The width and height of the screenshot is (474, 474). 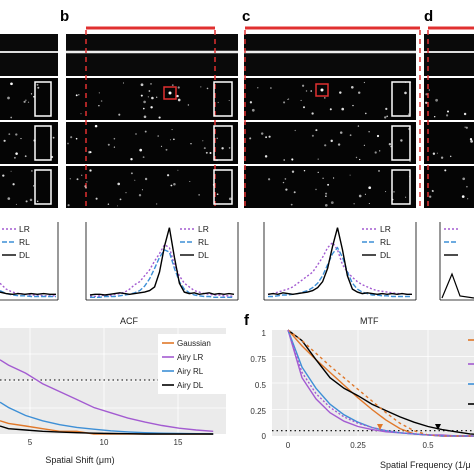 I want to click on panel-letter-c: c, so click(x=246, y=16).